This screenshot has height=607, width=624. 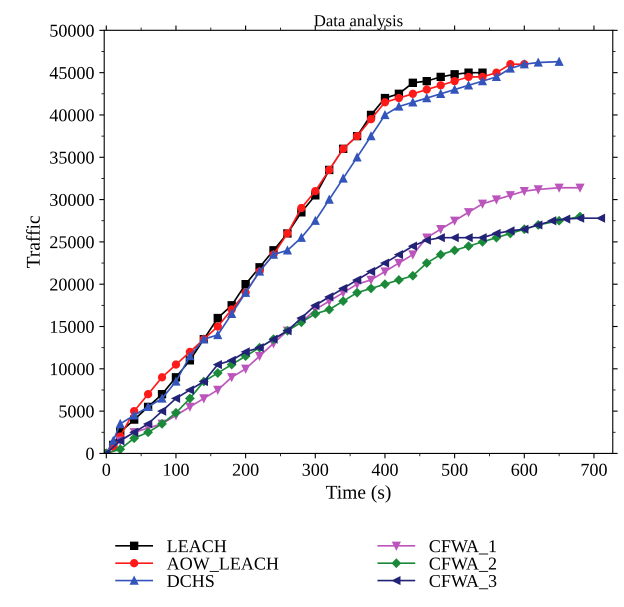 What do you see at coordinates (72, 158) in the screenshot?
I see `y-tick-label: 35000` at bounding box center [72, 158].